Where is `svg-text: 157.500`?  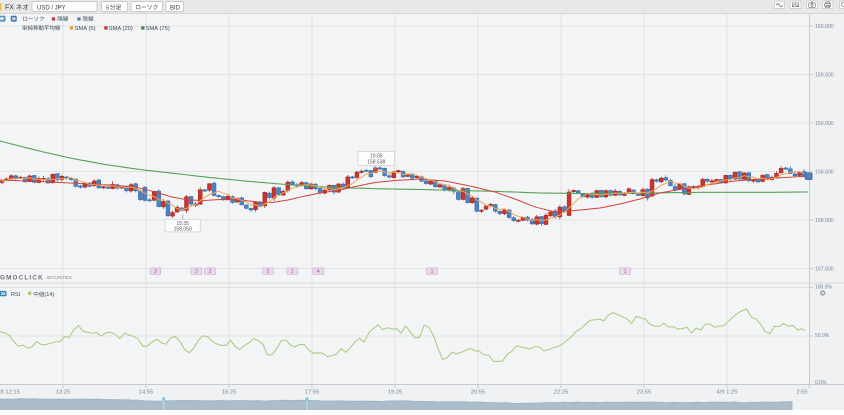
svg-text: 157.500 is located at coordinates (824, 270).